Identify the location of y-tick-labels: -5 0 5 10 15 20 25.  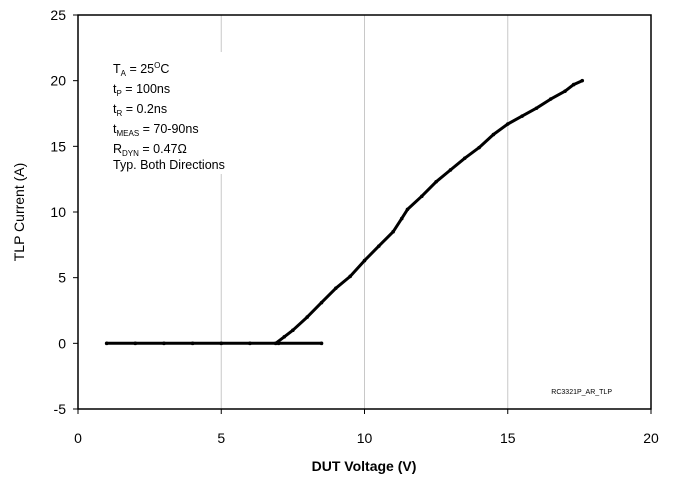
(64, 212).